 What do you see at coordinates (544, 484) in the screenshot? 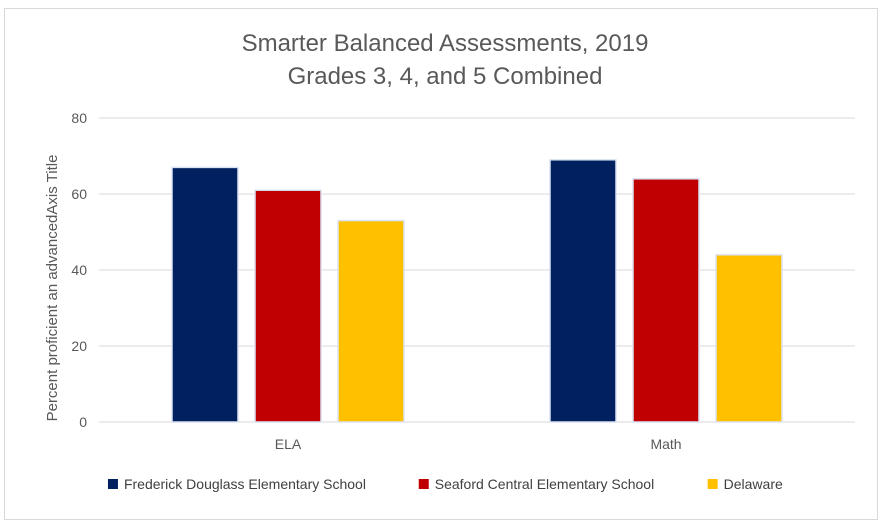
I see `legend-label: Seaford Central Elementary School` at bounding box center [544, 484].